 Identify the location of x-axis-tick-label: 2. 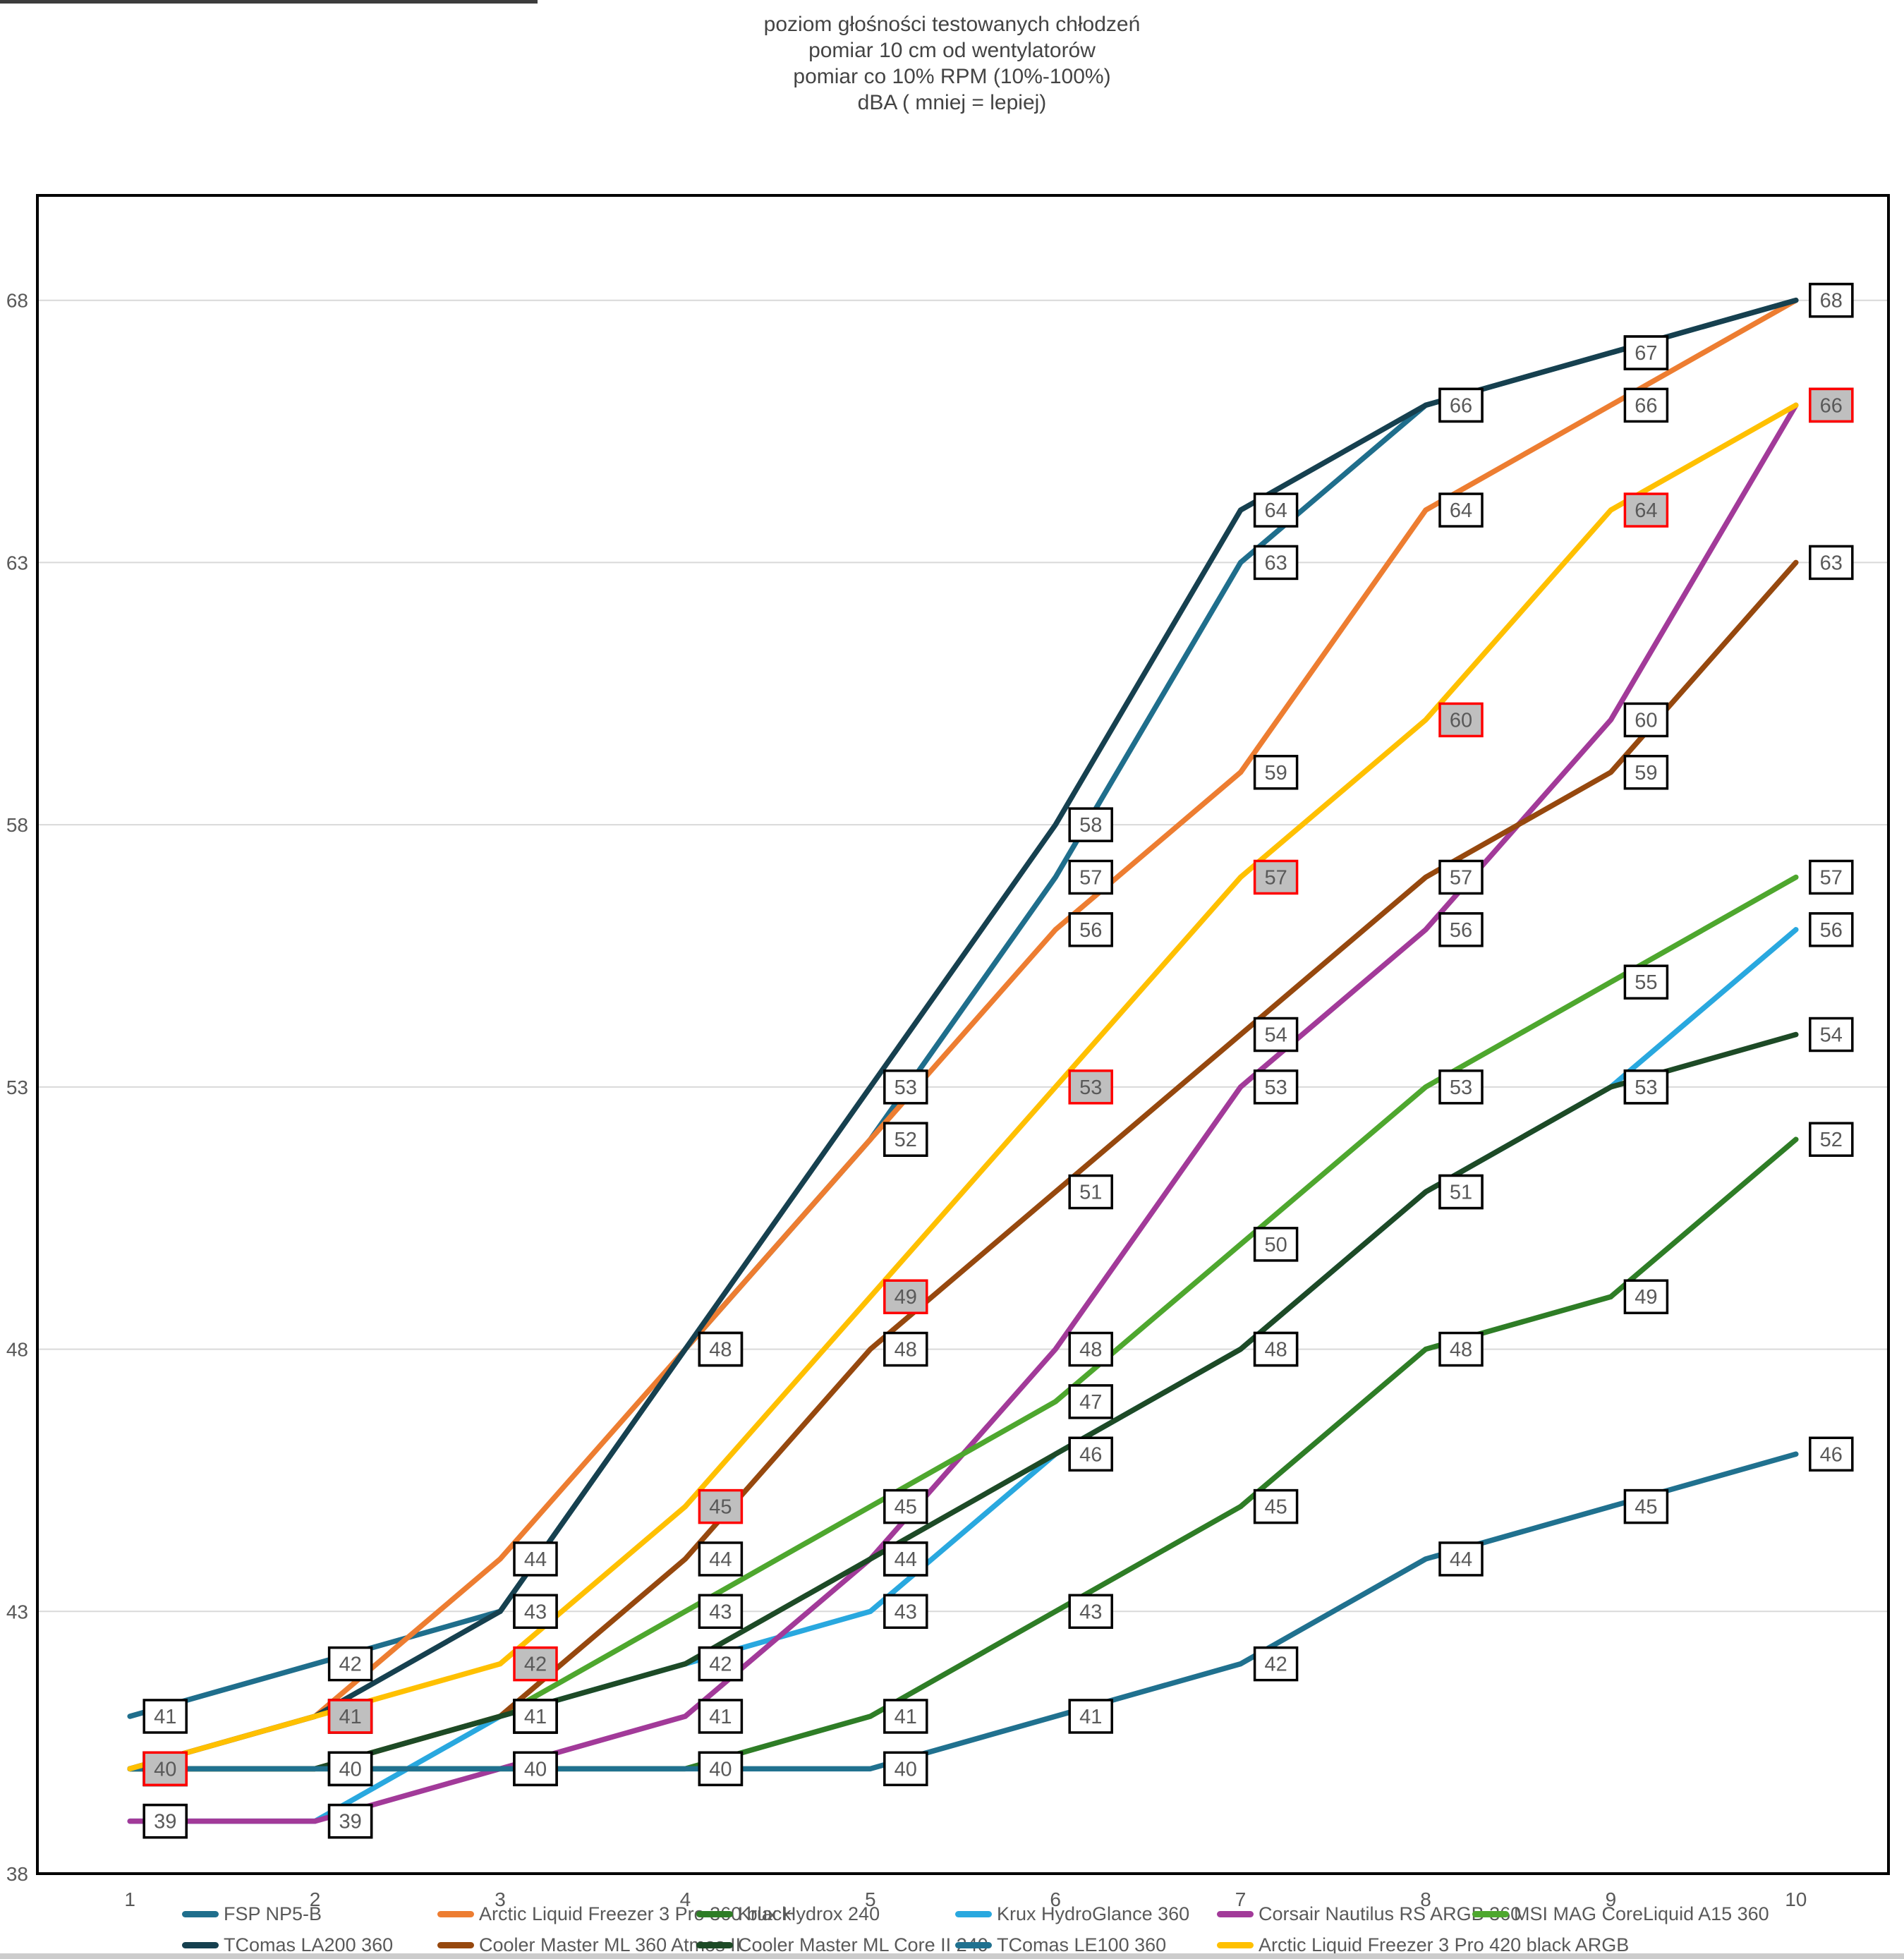
(315, 1899).